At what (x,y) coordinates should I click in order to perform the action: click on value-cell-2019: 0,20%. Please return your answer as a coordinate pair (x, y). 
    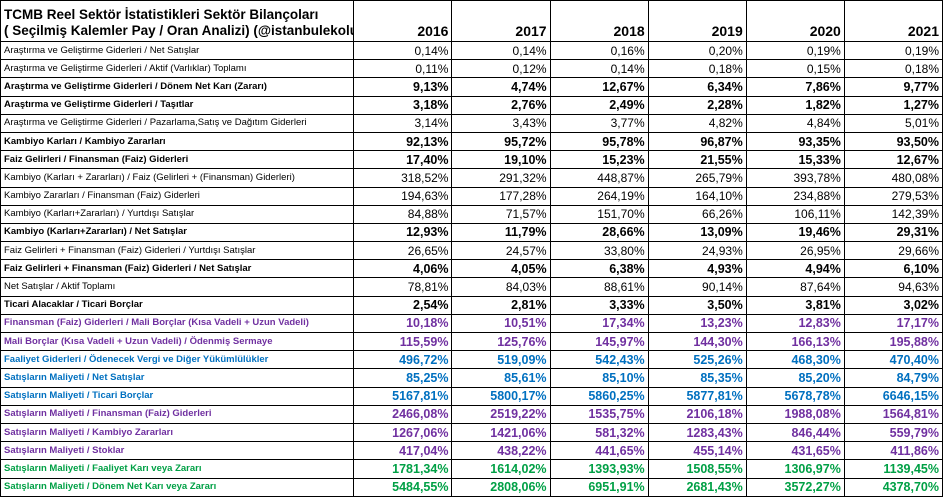
    Looking at the image, I should click on (697, 50).